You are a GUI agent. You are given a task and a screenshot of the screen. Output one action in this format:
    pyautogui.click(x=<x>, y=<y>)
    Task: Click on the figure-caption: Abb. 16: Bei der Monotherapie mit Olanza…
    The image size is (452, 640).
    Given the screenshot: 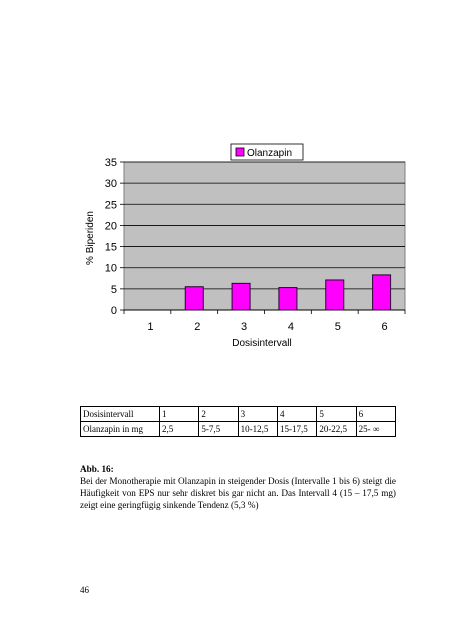 What is the action you would take?
    pyautogui.click(x=238, y=487)
    